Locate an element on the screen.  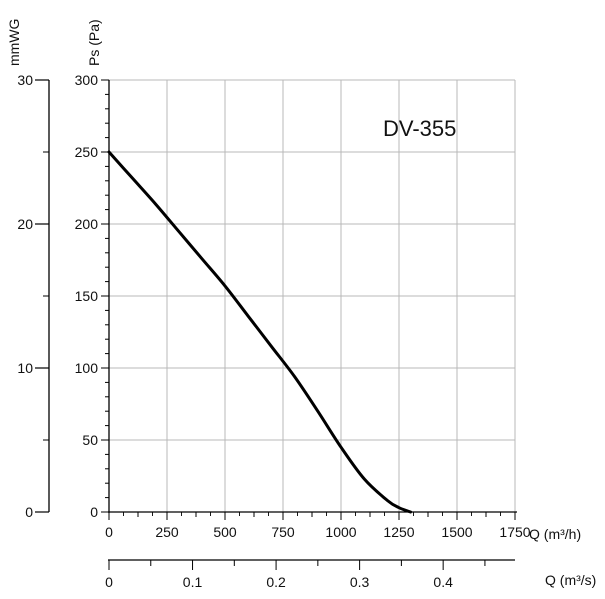
y-tick-label-3: 150 is located at coordinates (87, 296).